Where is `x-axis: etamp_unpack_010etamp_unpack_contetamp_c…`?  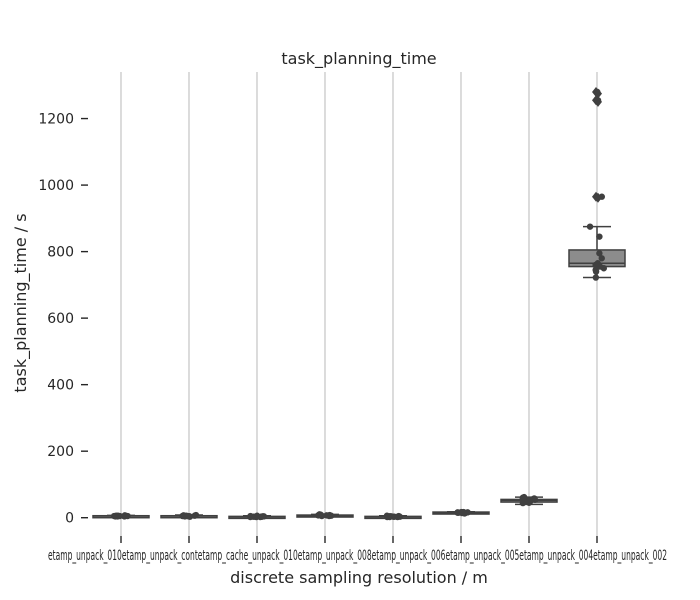 x-axis: etamp_unpack_010etamp_unpack_contetamp_c… is located at coordinates (357, 550).